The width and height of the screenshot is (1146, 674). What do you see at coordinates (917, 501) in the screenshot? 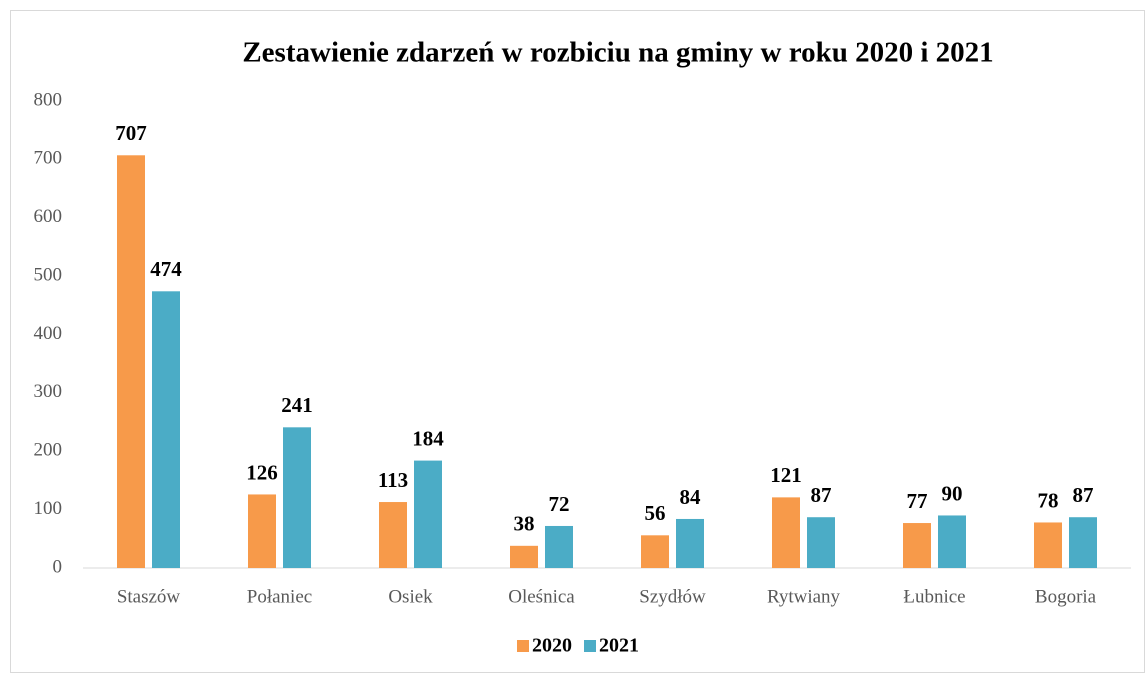
I see `data-label: 77` at bounding box center [917, 501].